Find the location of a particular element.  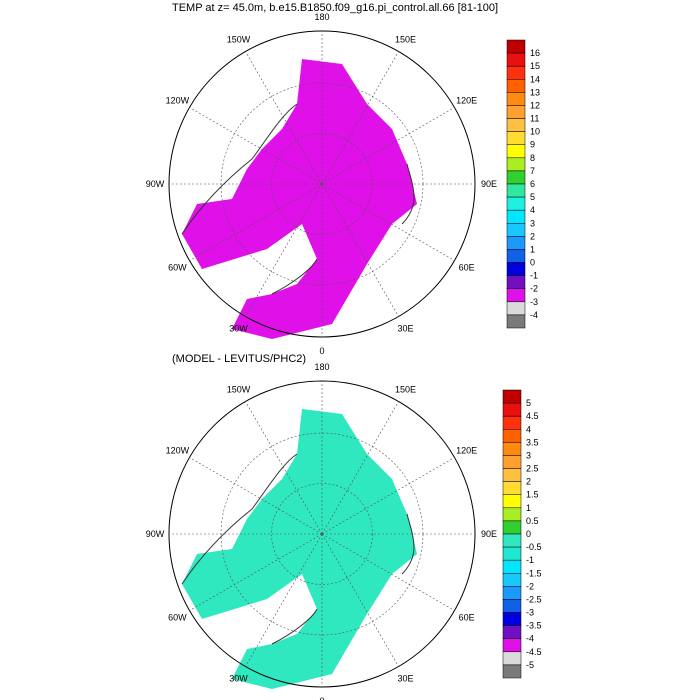

longitude-label: 30W is located at coordinates (238, 679).